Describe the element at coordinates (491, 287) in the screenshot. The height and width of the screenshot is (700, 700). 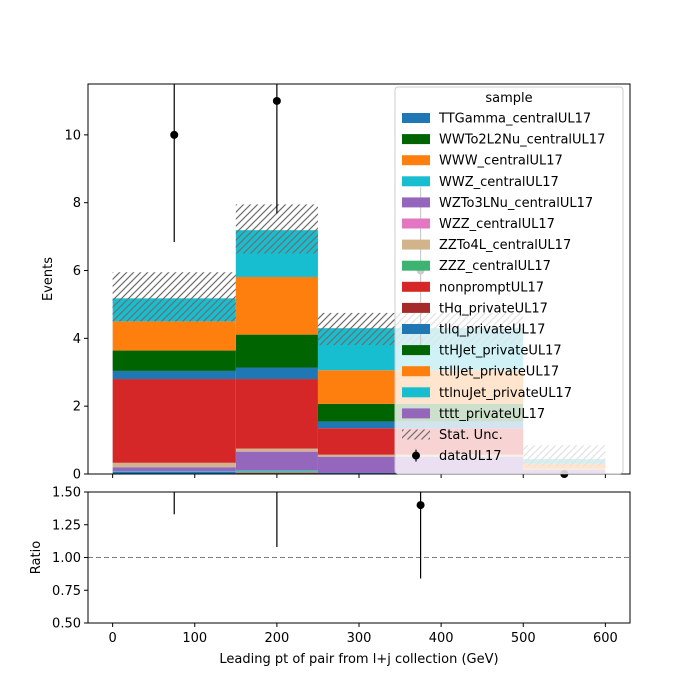
I see `legend-label-8: nonpromptUL17` at that location.